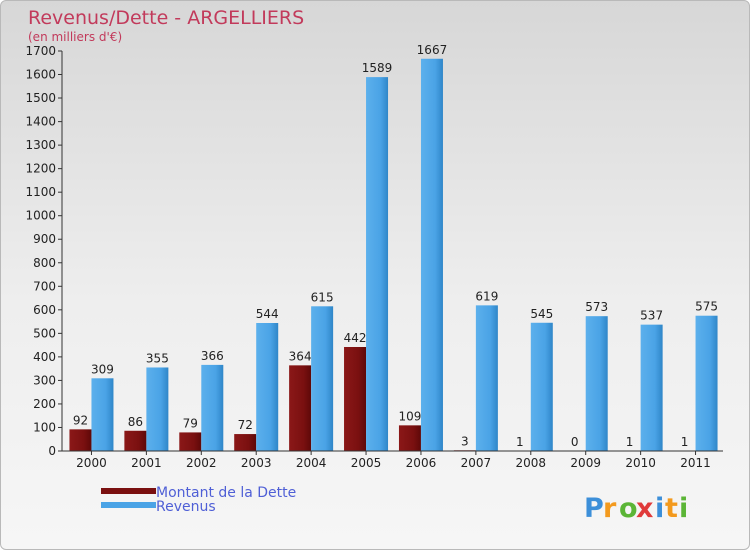 Image resolution: width=750 pixels, height=550 pixels. I want to click on legend-label-revenue: Revenus, so click(186, 507).